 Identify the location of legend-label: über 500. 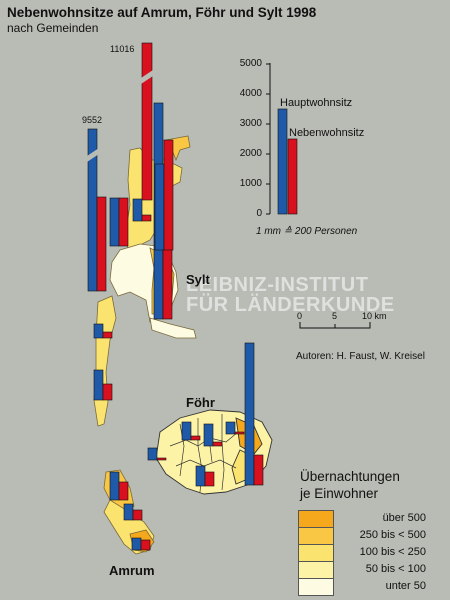
(404, 518).